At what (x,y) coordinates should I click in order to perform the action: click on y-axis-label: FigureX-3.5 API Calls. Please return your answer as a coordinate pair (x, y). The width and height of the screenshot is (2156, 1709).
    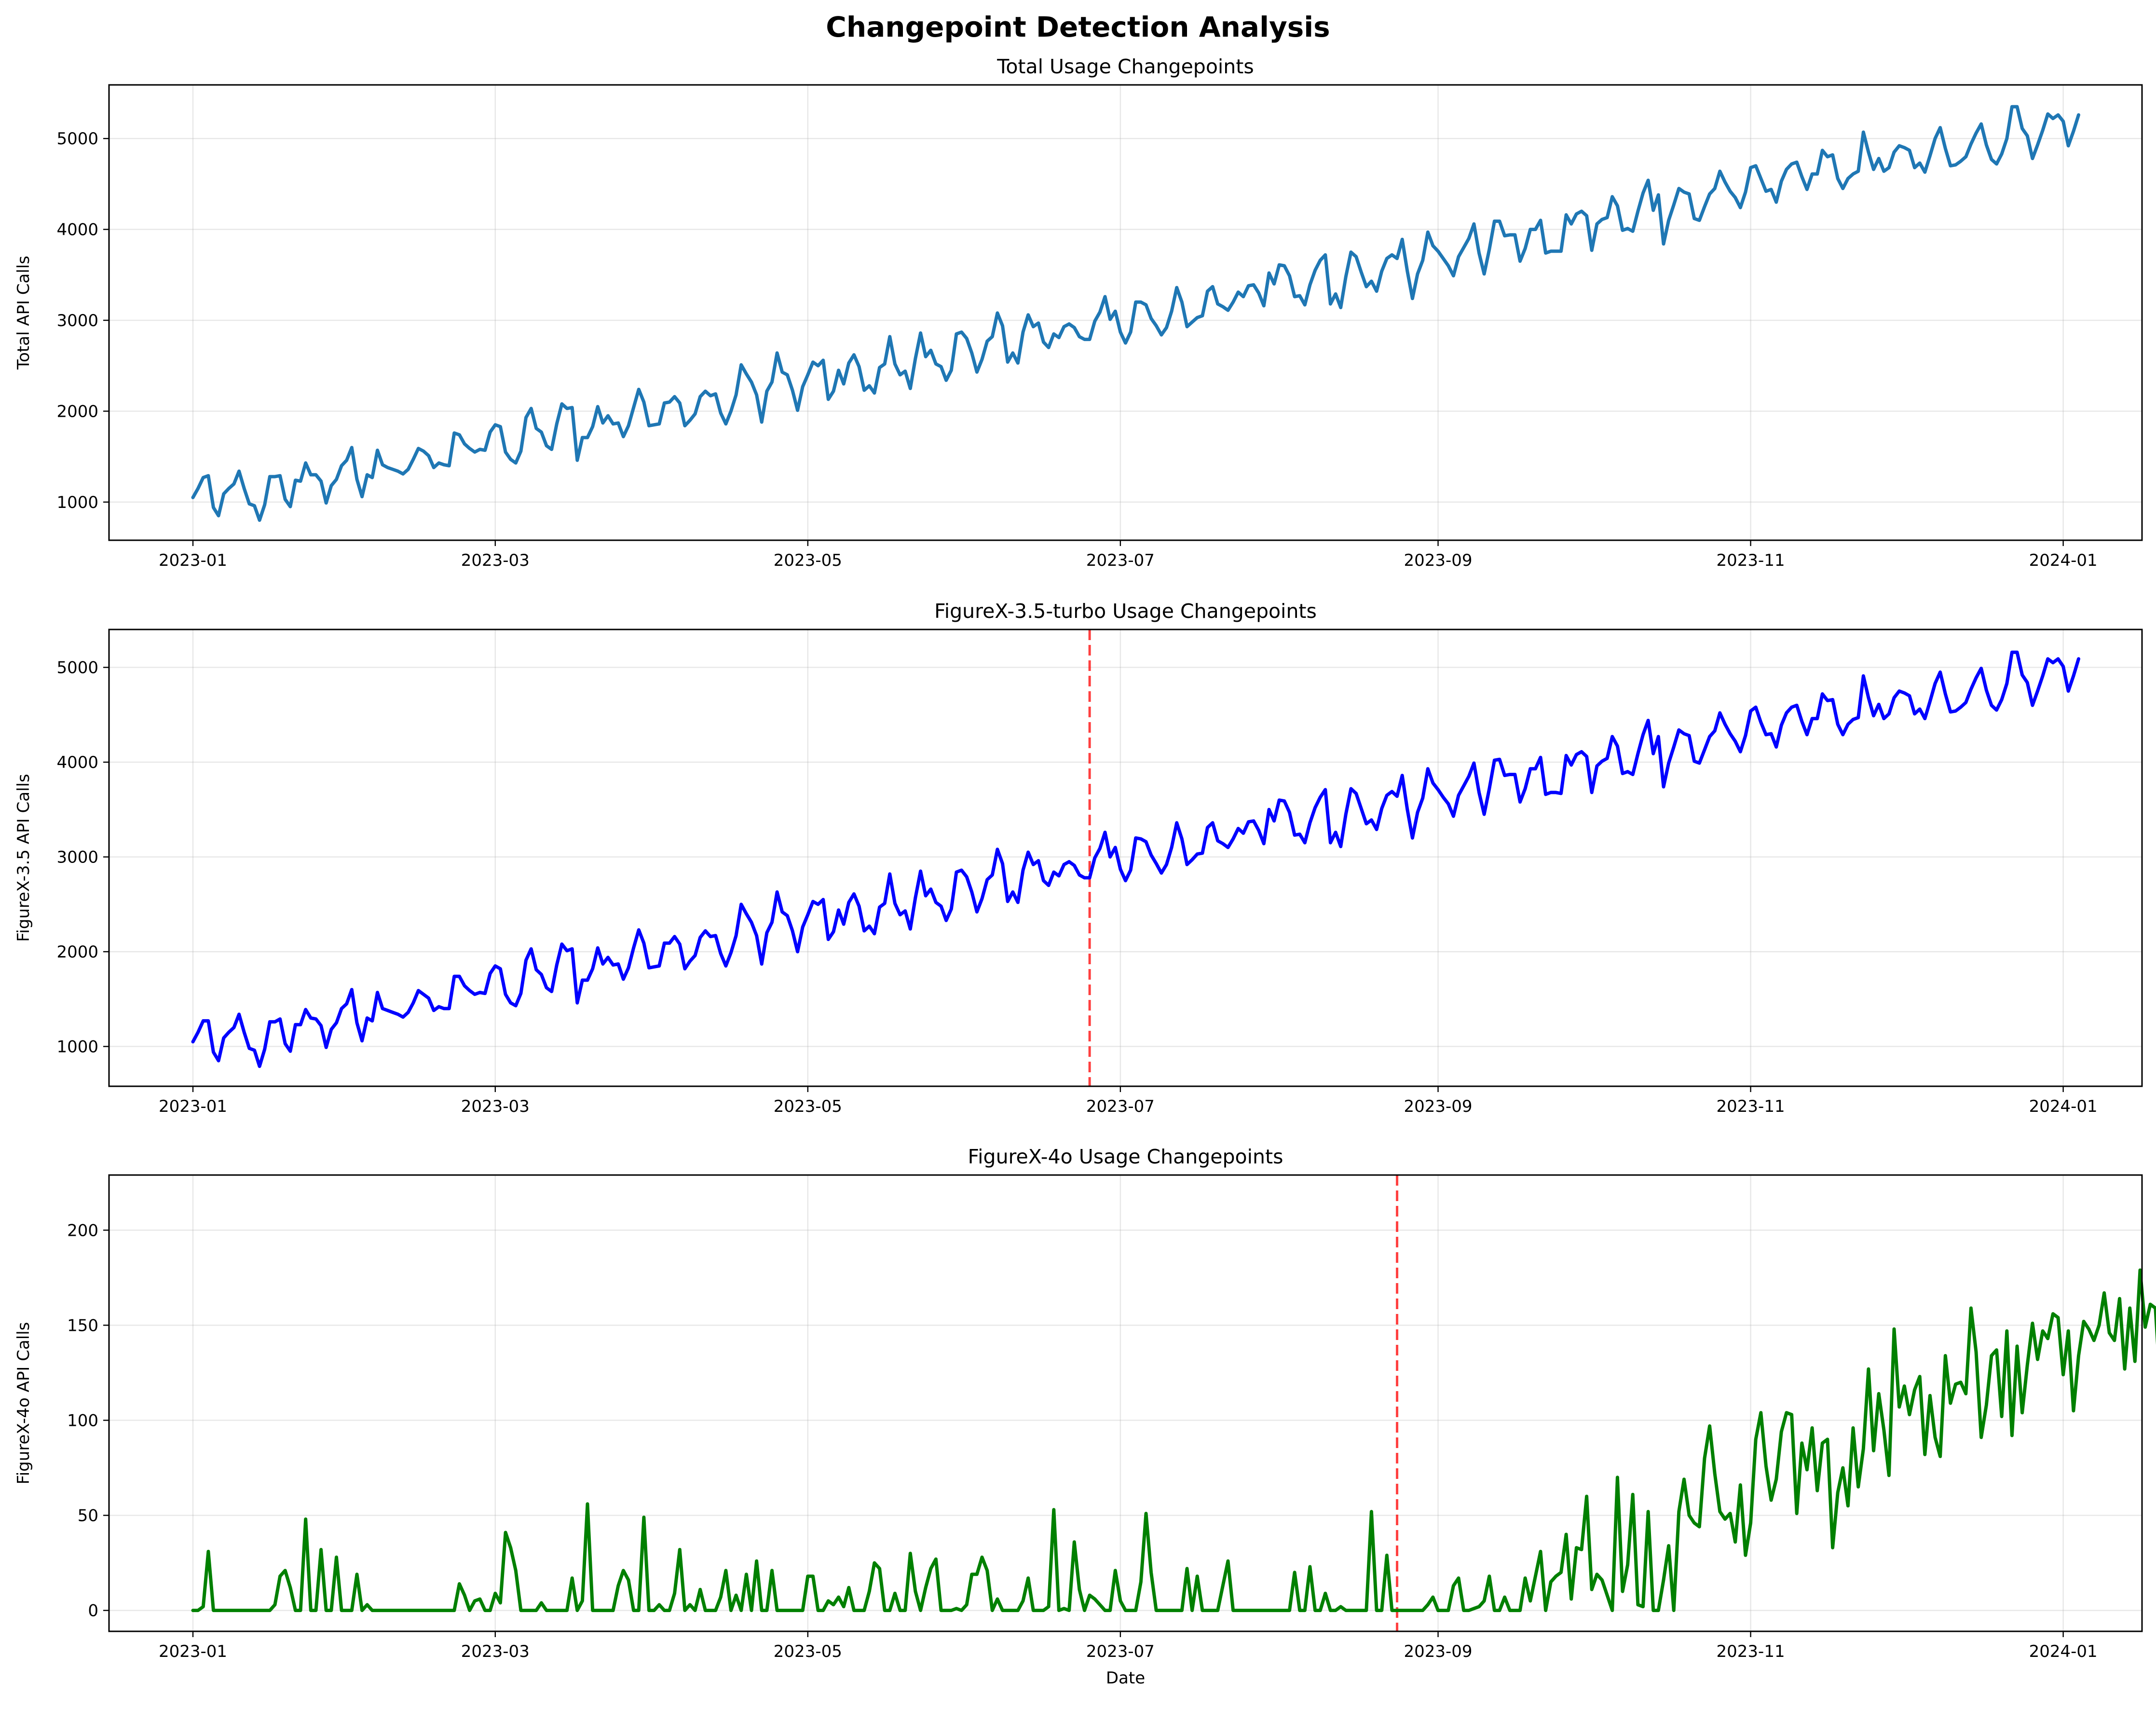
    Looking at the image, I should click on (23, 858).